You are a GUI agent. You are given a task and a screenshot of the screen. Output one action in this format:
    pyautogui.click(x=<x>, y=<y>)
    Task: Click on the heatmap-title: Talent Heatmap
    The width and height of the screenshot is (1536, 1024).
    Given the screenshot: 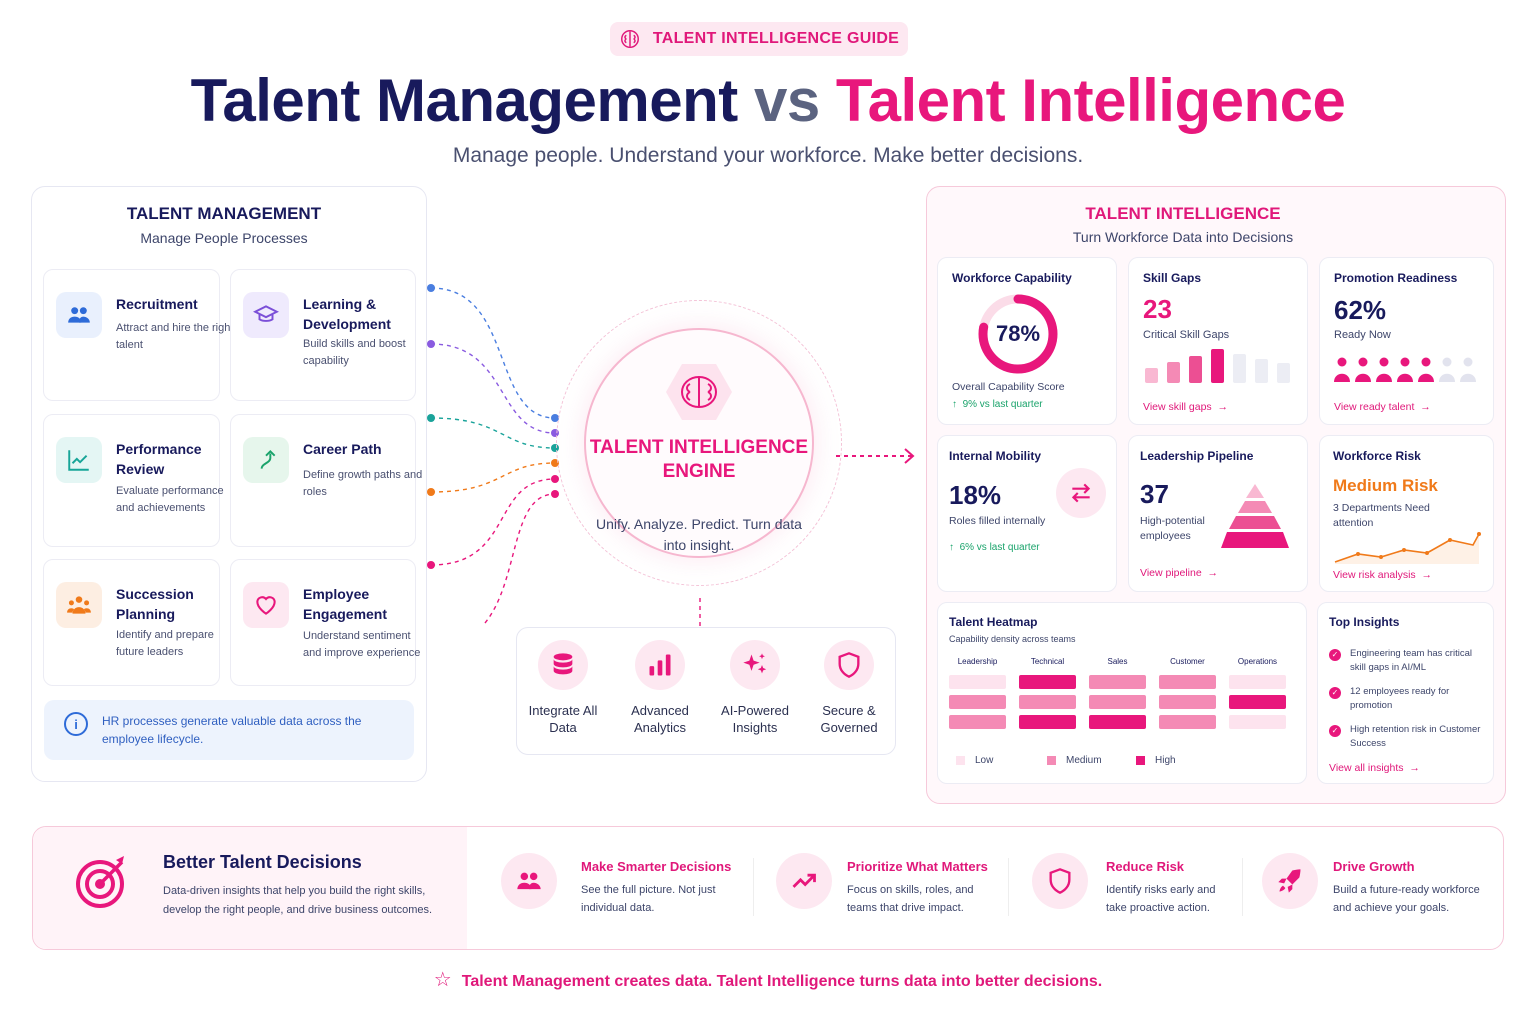 What is the action you would take?
    pyautogui.click(x=993, y=622)
    